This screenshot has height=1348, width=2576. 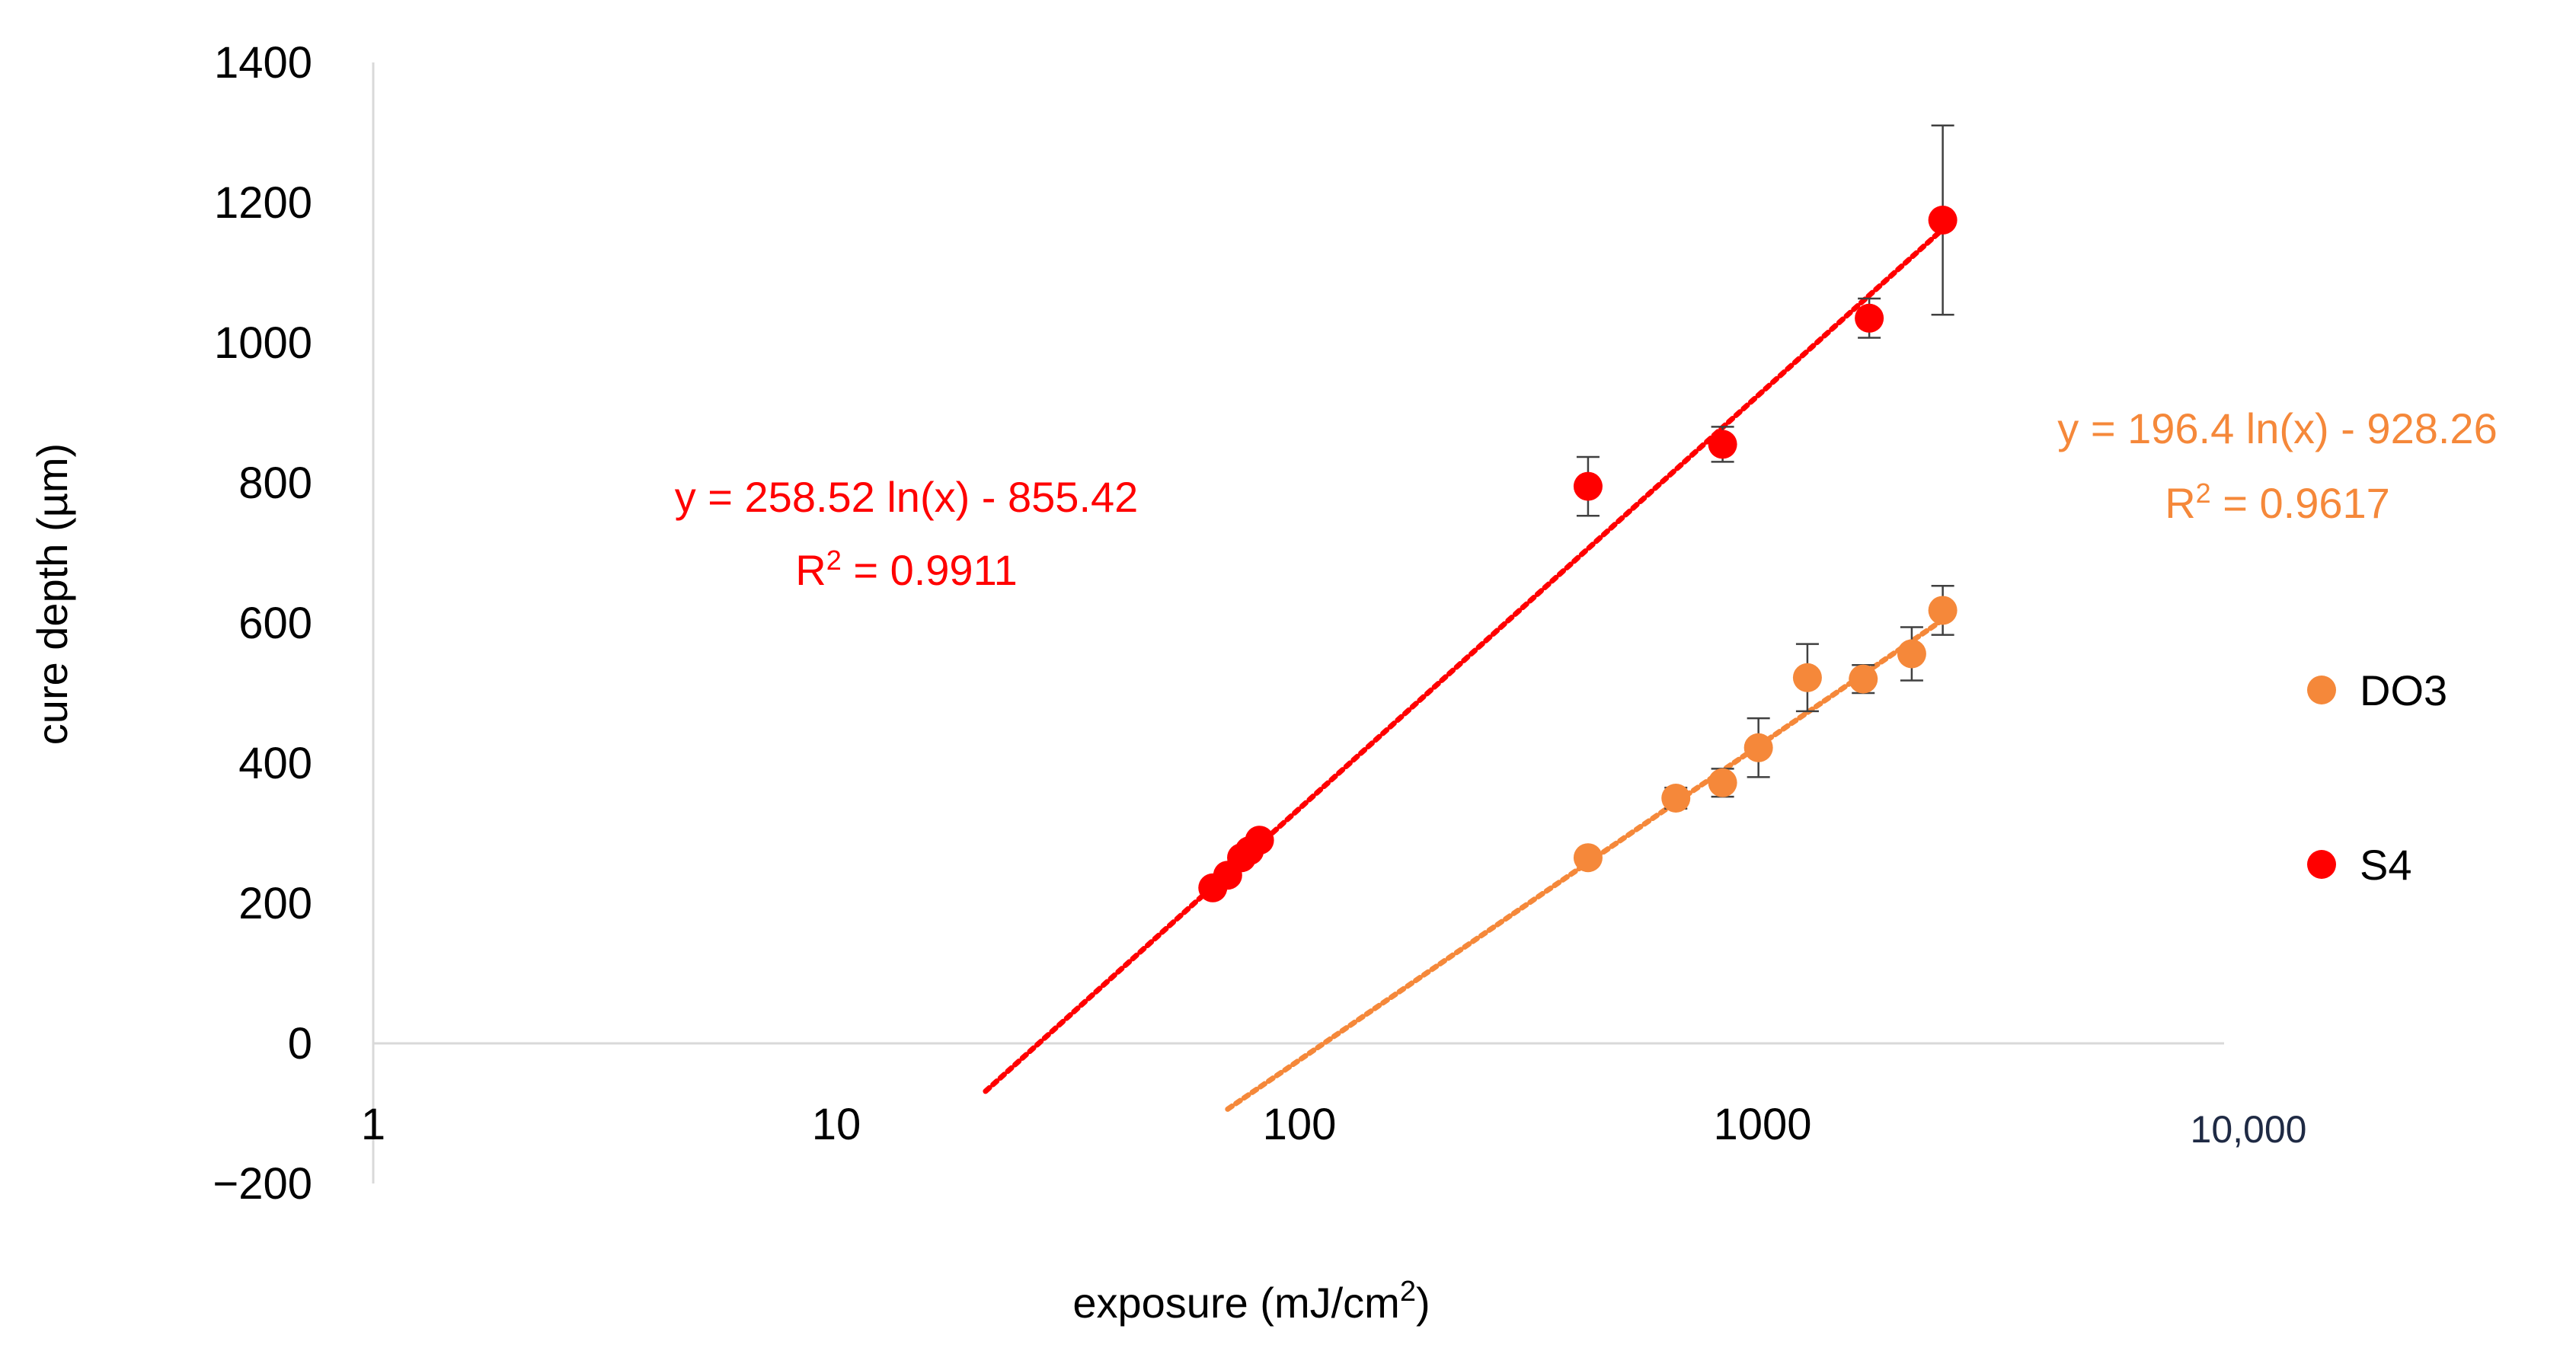 I want to click on x-tick-labels: 1 10 100 1000 10,000, so click(x=1334, y=1126).